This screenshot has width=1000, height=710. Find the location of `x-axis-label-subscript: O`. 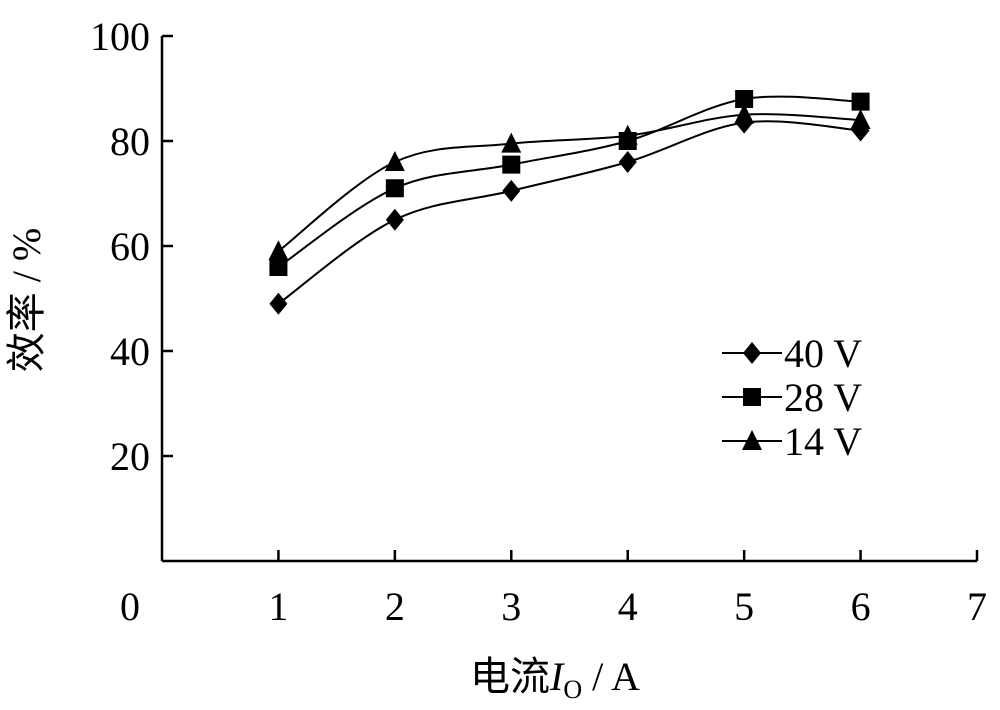

x-axis-label-subscript: O is located at coordinates (572, 689).